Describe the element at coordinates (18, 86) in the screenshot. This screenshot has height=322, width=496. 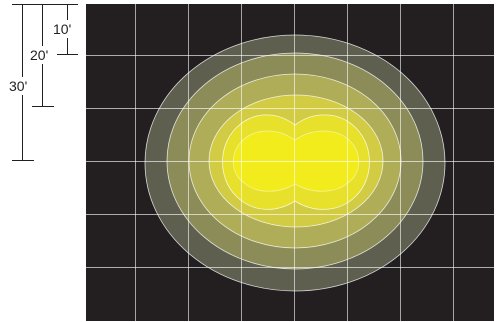
I see `scale-label-30ft: 30'` at that location.